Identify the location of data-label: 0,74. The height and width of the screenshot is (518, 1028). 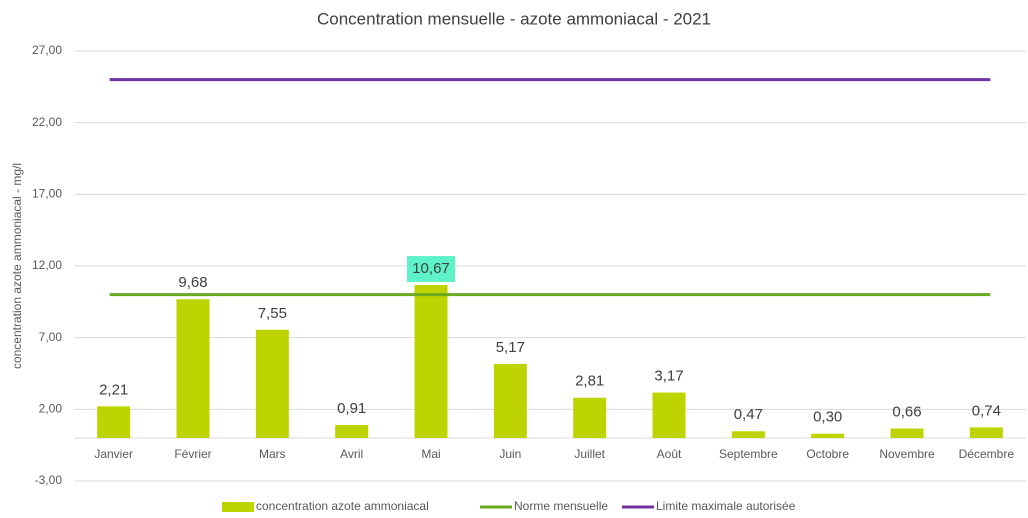
(986, 410).